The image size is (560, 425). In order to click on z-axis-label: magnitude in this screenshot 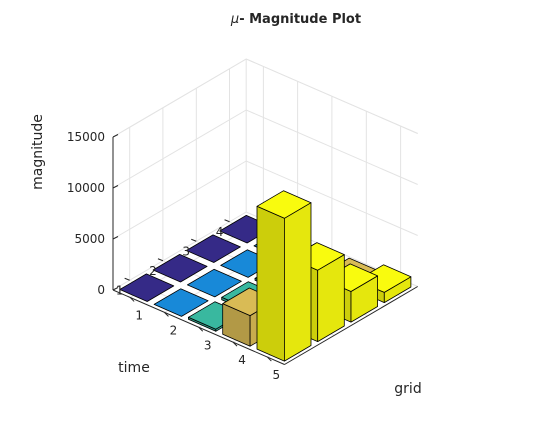, I will do `click(38, 152)`.